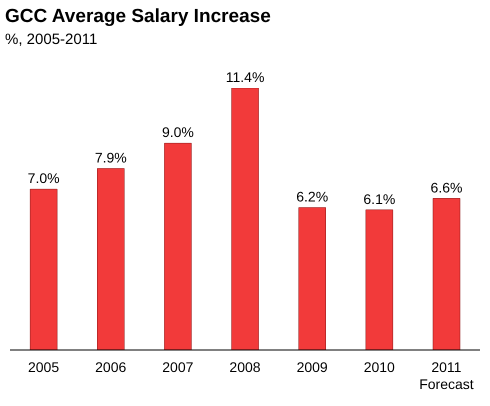  I want to click on x-tick-label: 2006, so click(110, 367).